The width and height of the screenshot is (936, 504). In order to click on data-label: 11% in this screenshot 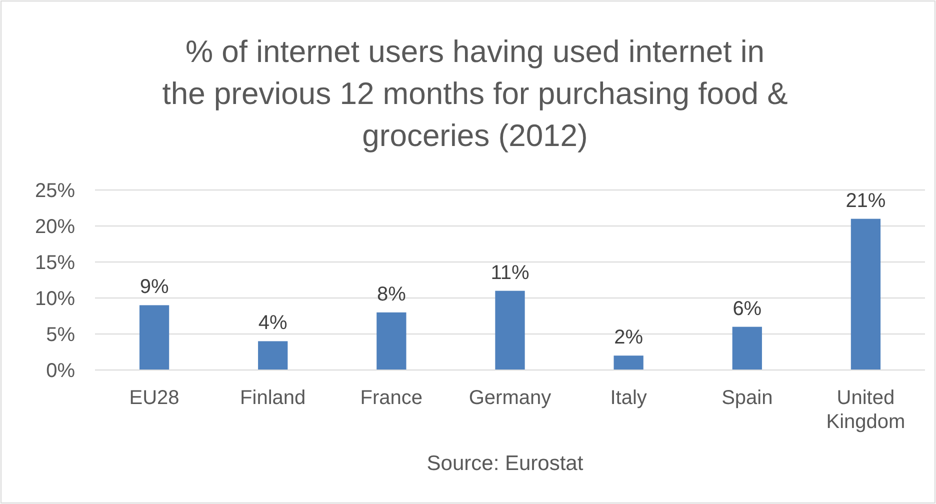, I will do `click(510, 273)`.